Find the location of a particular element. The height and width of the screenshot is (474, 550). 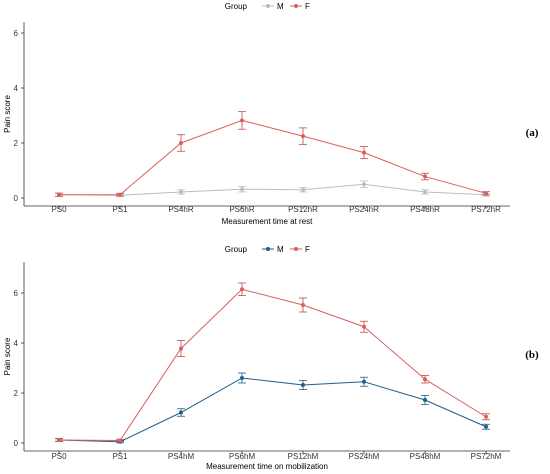

x-tick-label: PS72hR is located at coordinates (486, 209).